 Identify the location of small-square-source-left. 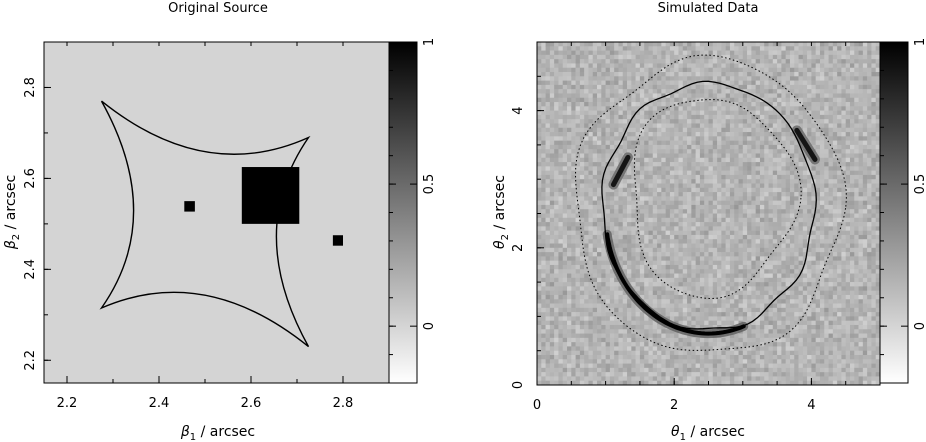
(189, 206).